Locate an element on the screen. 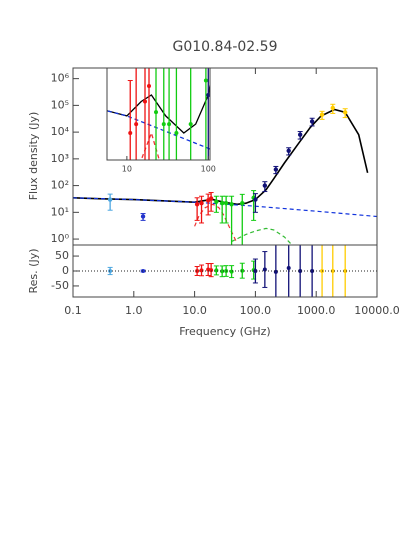  y-tick-label: 10³ is located at coordinates (60, 158).